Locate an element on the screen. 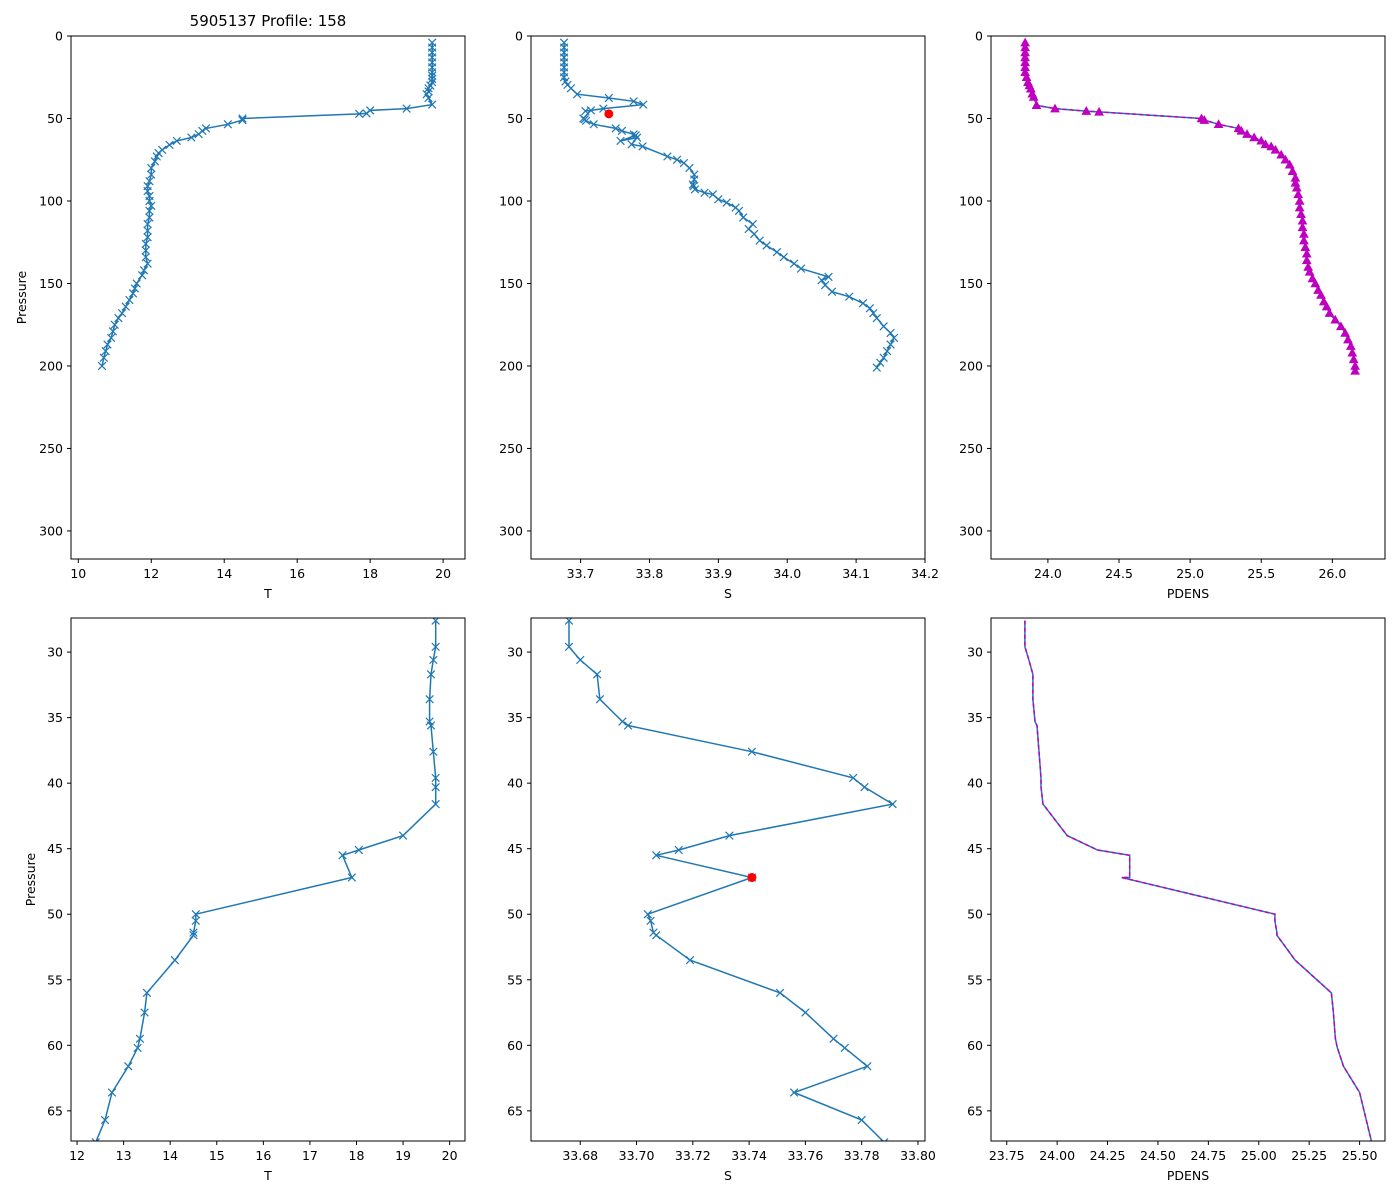  x-tick-label: 24.5 is located at coordinates (1119, 573).